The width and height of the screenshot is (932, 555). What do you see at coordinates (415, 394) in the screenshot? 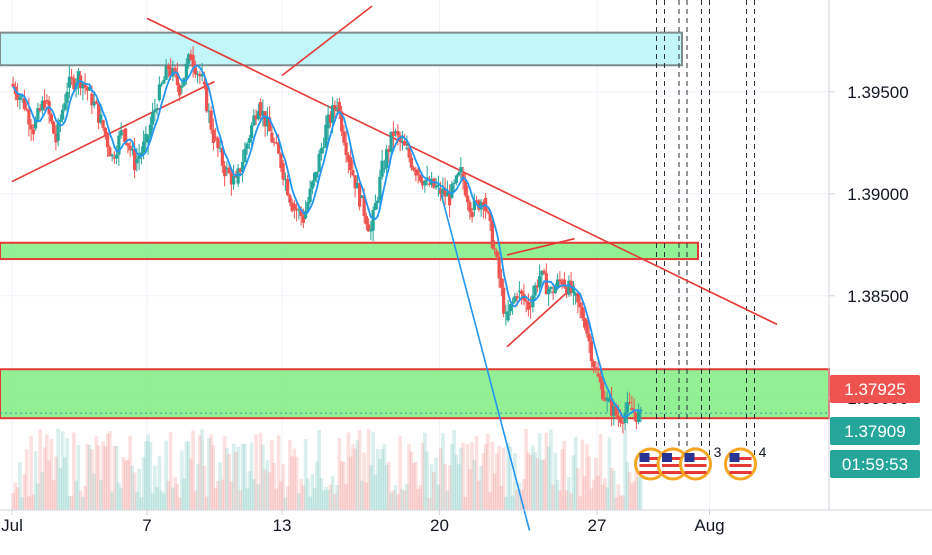
I see `demand-zone` at bounding box center [415, 394].